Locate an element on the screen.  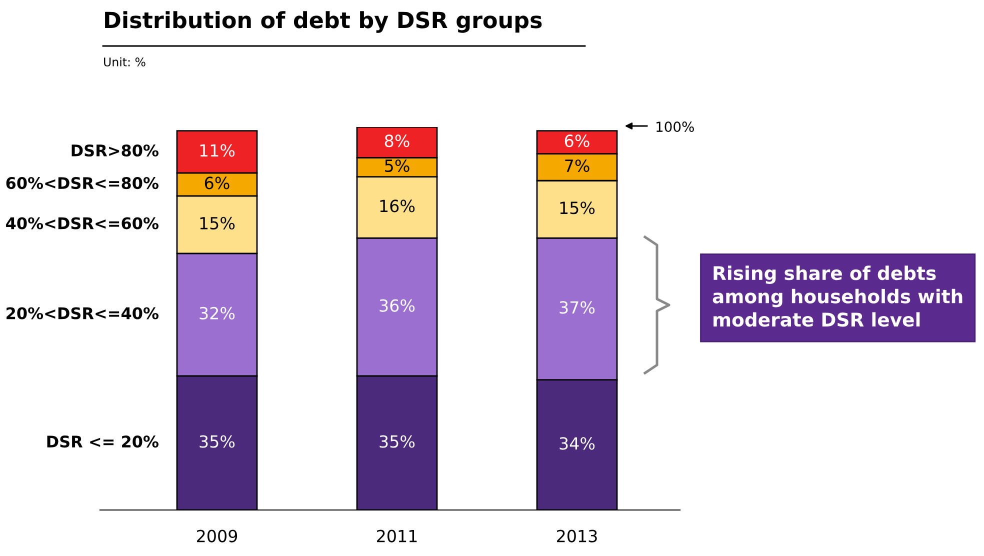
data-label: 7% is located at coordinates (577, 165).